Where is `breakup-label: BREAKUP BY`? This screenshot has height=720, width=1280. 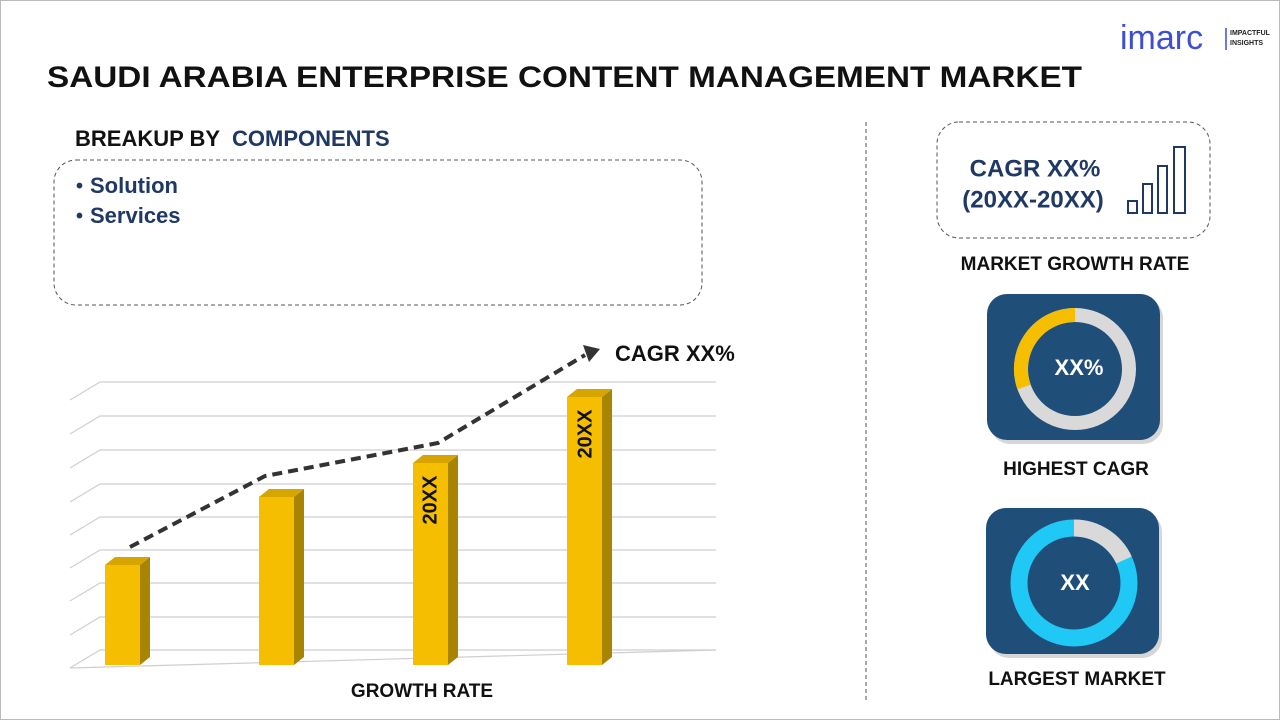
breakup-label: BREAKUP BY is located at coordinates (147, 138).